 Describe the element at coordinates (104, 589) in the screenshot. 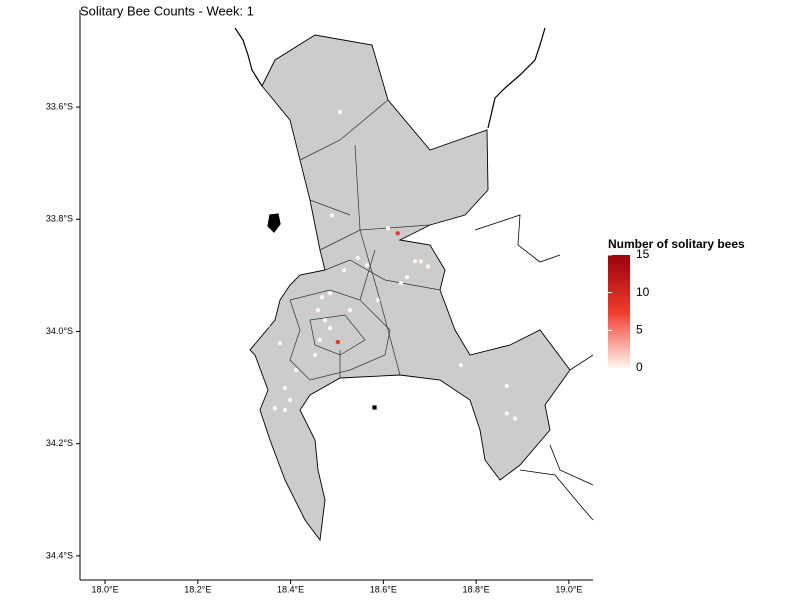

I see `x-tick-label: 18.0°E` at that location.